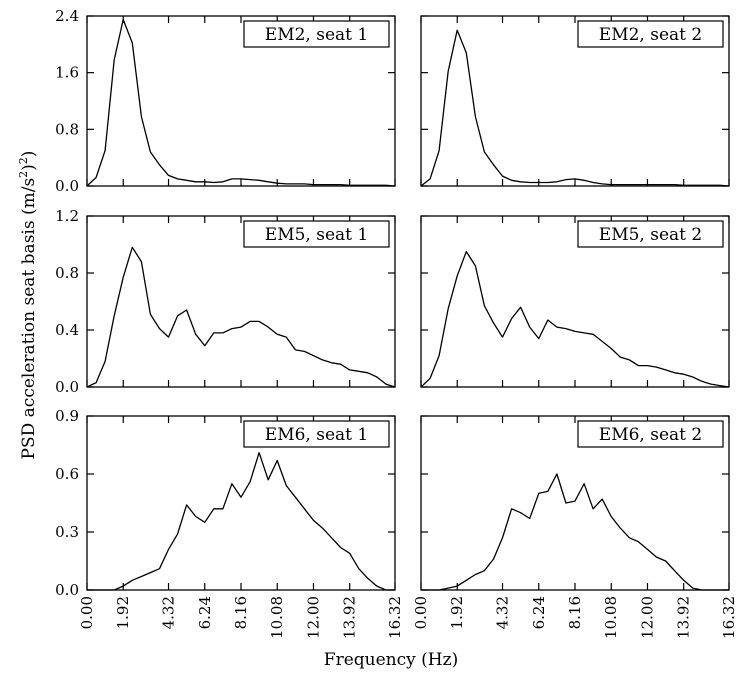  I want to click on y-axis-title: PSD acceleration seat basis (m/s2)2), so click(28, 305).